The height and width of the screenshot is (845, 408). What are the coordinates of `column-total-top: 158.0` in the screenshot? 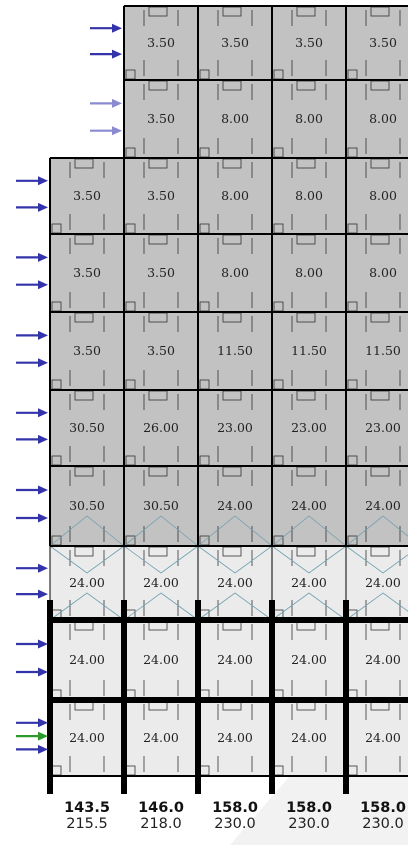 It's located at (383, 808).